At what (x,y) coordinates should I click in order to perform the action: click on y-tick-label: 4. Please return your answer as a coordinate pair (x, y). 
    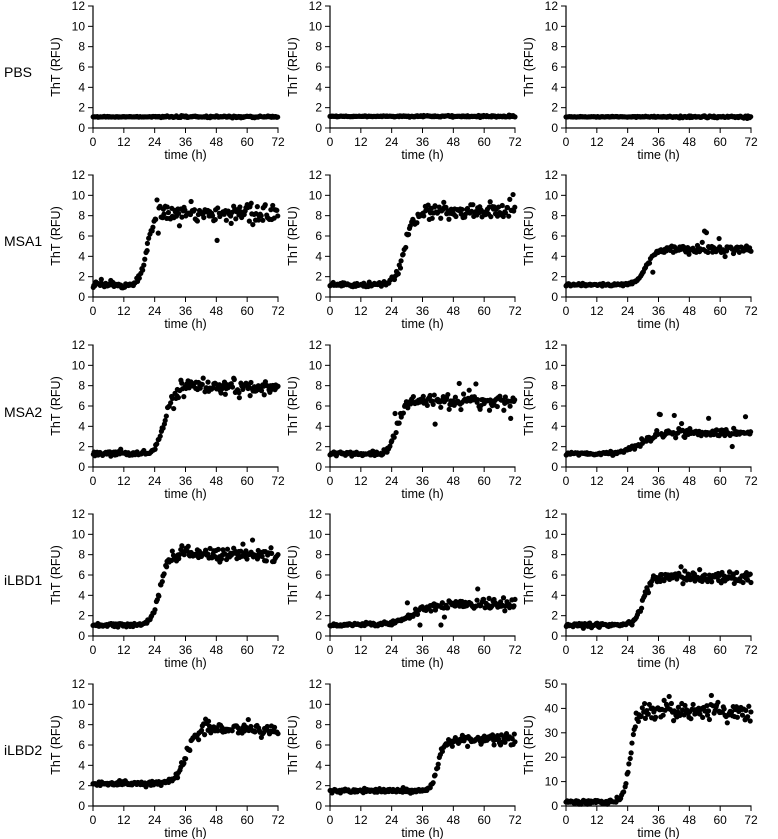
    Looking at the image, I should click on (554, 426).